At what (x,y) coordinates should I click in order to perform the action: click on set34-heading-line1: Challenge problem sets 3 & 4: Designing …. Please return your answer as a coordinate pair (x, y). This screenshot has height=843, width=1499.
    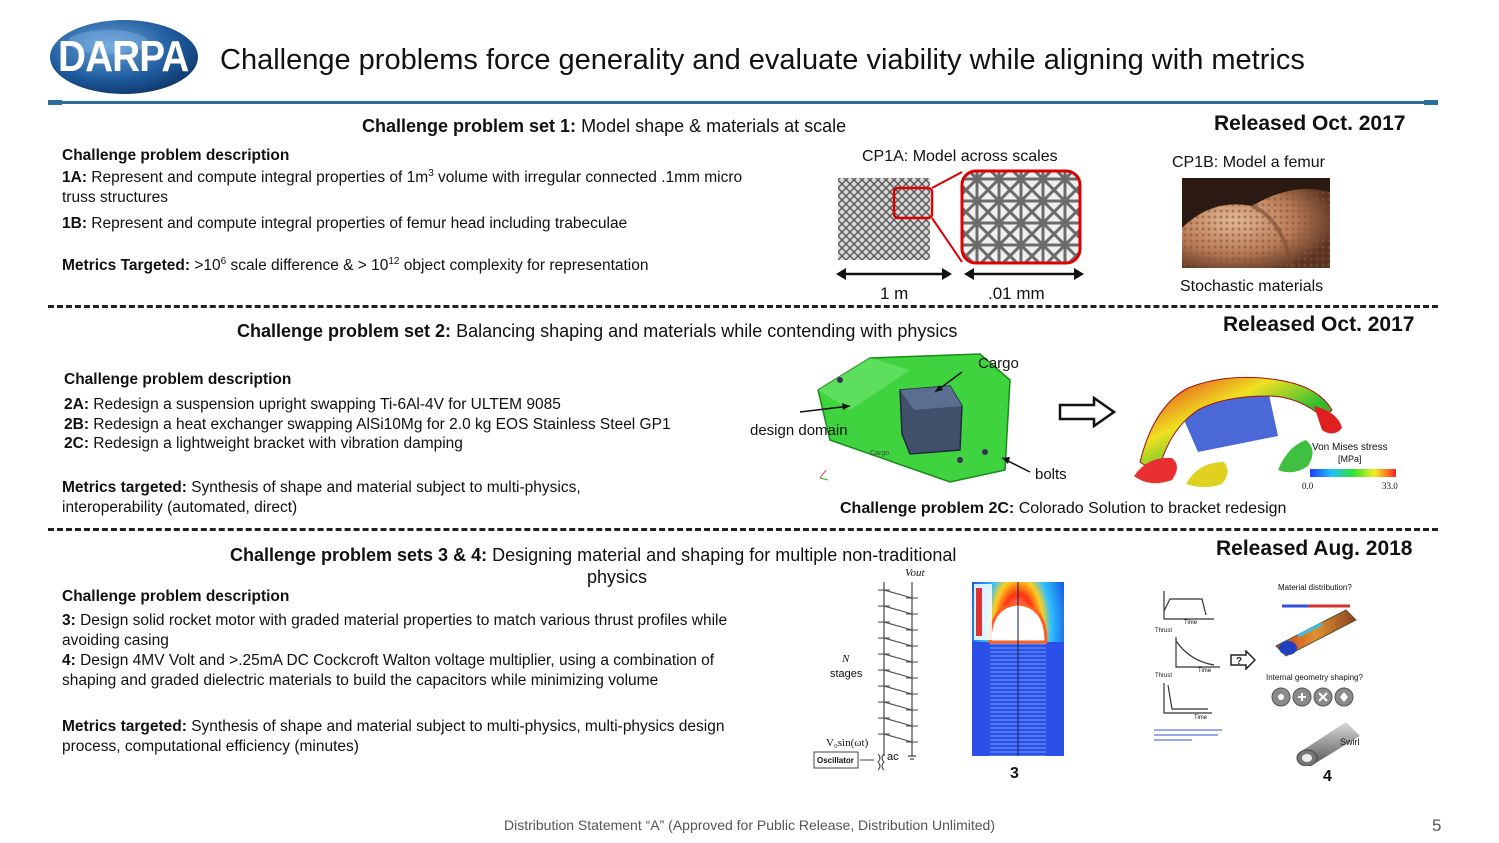
    Looking at the image, I should click on (593, 555).